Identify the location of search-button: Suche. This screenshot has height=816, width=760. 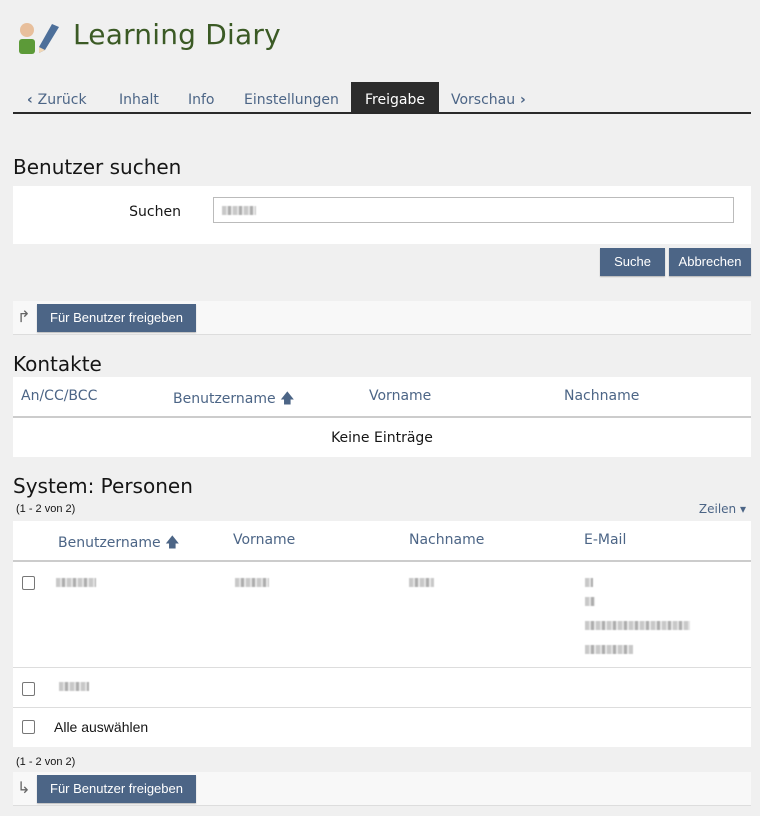
(632, 262).